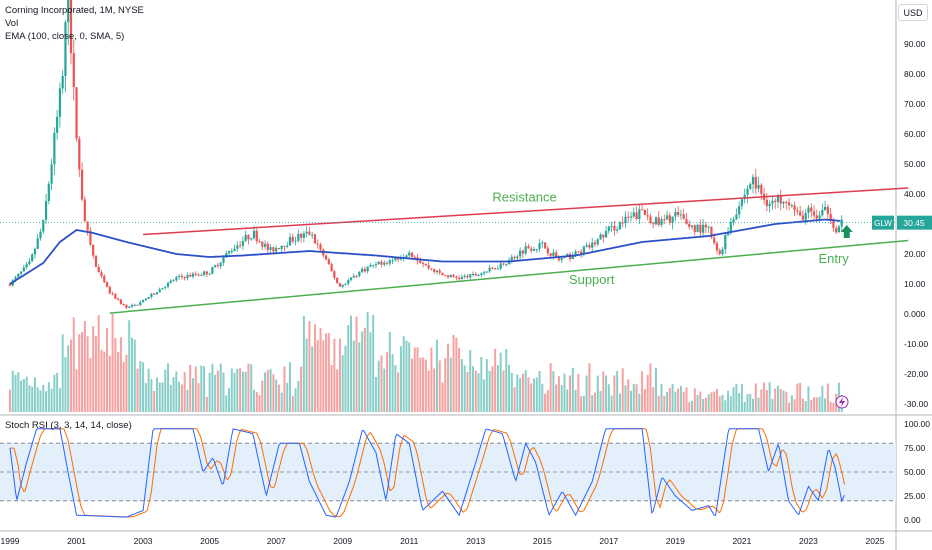 This screenshot has width=932, height=550. Describe the element at coordinates (425, 251) in the screenshot. I see `ema-line` at that location.